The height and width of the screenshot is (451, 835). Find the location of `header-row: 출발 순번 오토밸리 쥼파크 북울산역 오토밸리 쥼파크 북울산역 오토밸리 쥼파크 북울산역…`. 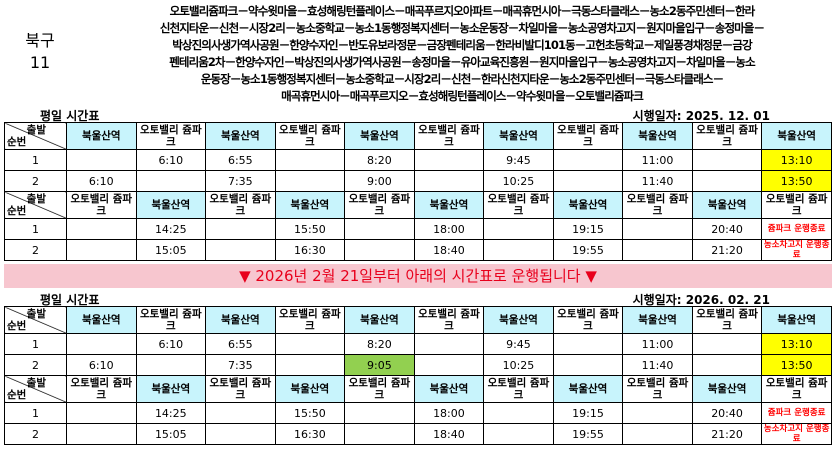

header-row: 출발 순번 오토밸리 쥼파크 북울산역 오토밸리 쥼파크 북울산역 오토밸리 쥼파크 북울산역… is located at coordinates (418, 389).